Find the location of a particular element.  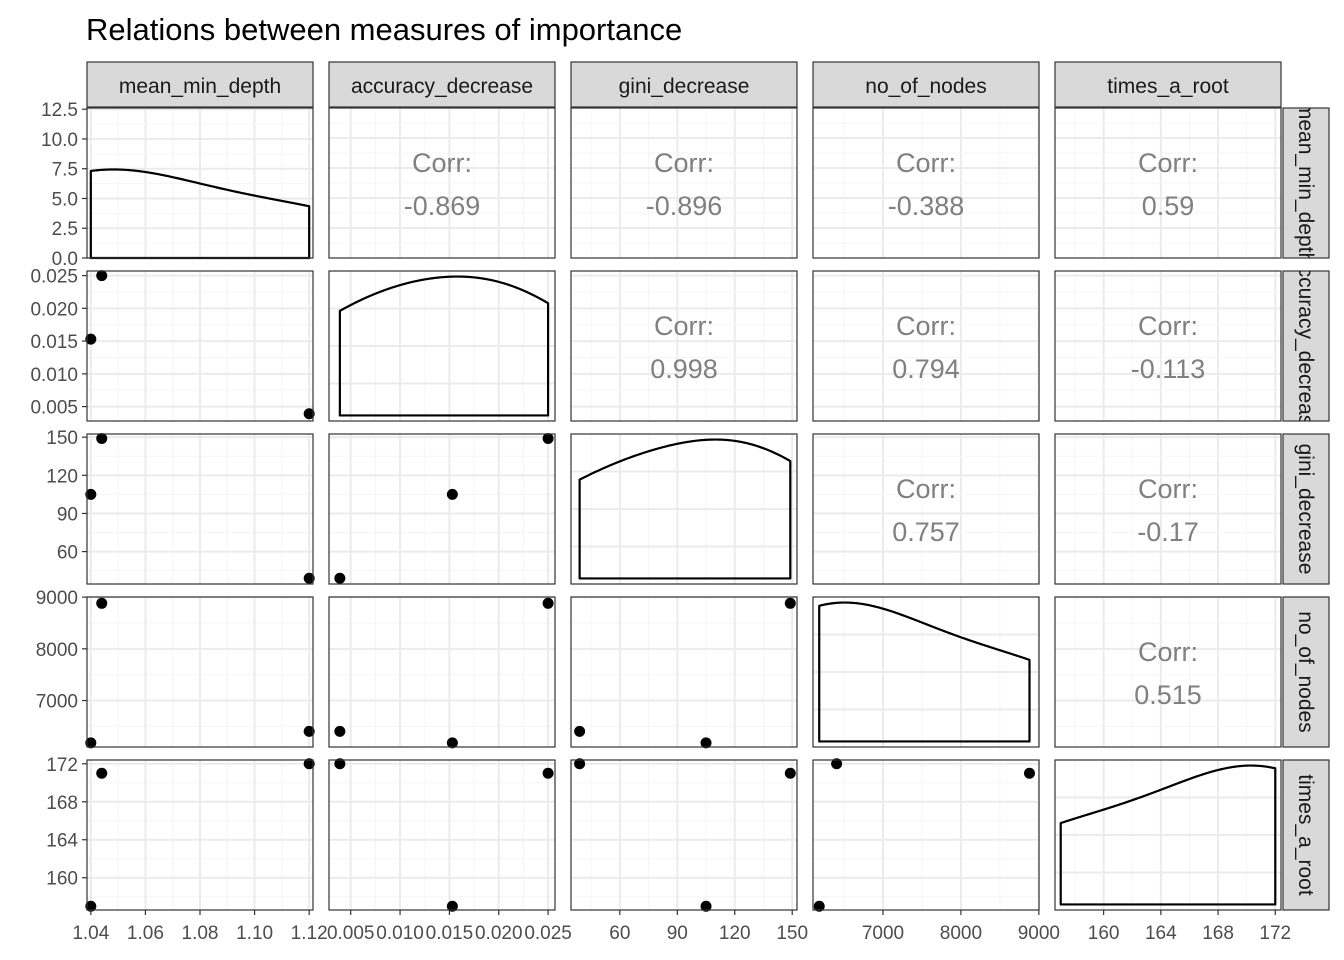

y-tick-label: 0.015 is located at coordinates (54, 342).